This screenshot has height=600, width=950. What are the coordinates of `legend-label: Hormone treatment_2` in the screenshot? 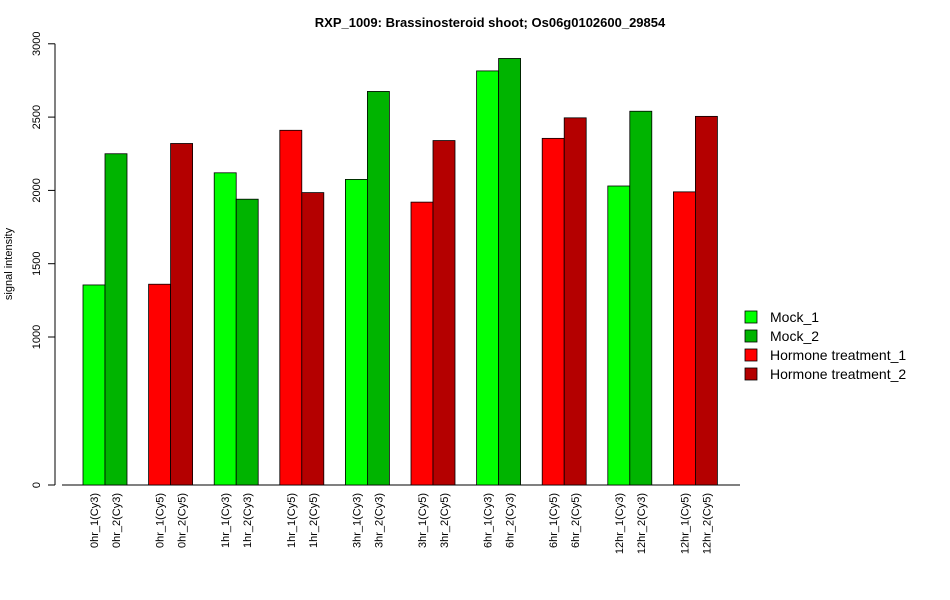 It's located at (838, 374).